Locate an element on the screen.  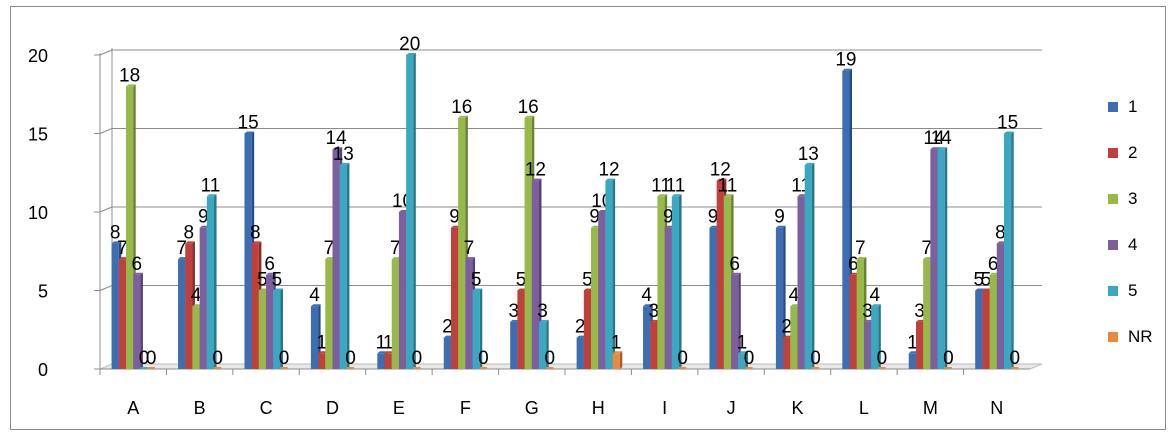
data-label: 13 is located at coordinates (343, 154).